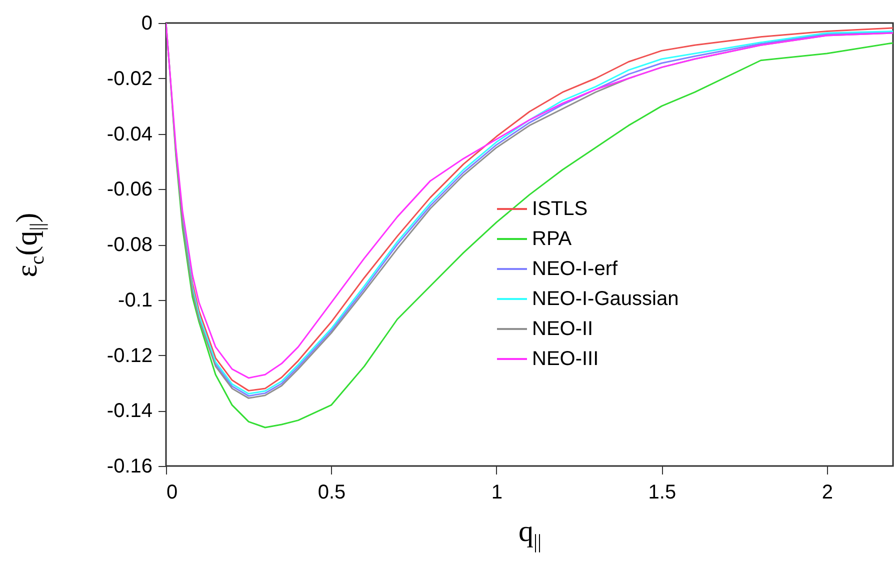 The width and height of the screenshot is (894, 565). What do you see at coordinates (605, 299) in the screenshot?
I see `legend-label: NEO-I-Gaussian` at bounding box center [605, 299].